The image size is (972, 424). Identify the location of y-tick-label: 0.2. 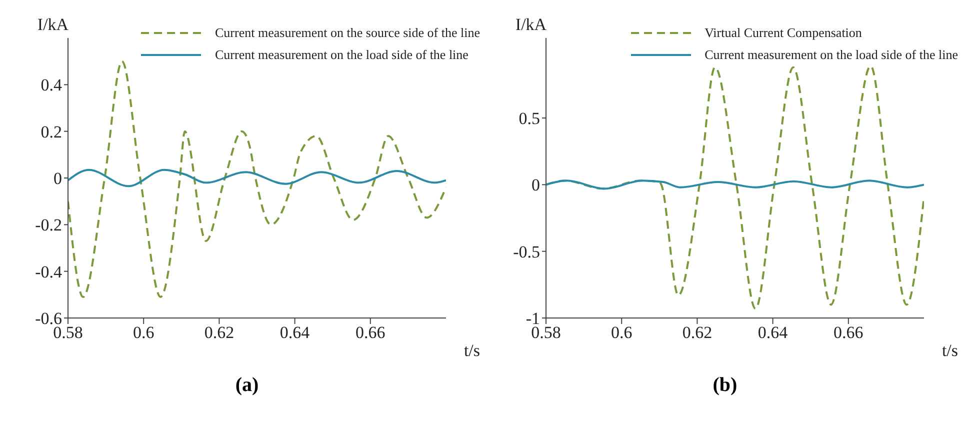
(51, 132).